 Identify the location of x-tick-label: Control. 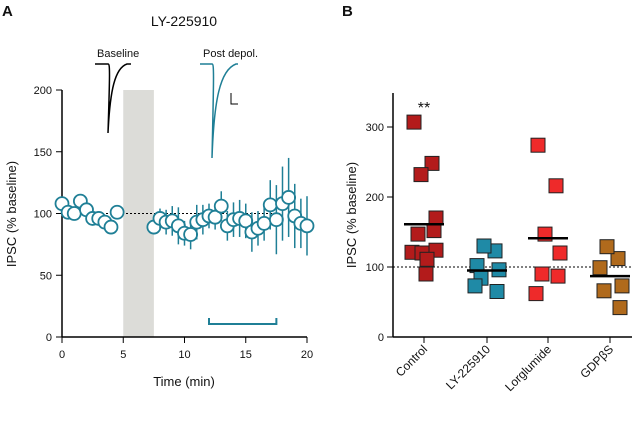
(411, 360).